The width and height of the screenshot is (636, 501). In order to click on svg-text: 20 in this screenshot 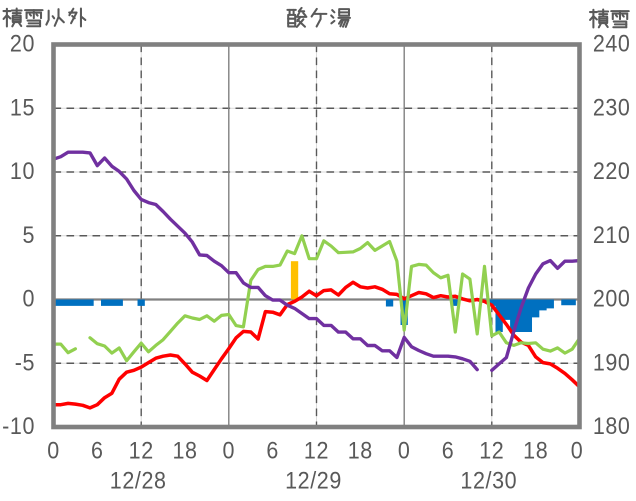, I will do `click(22, 42)`.